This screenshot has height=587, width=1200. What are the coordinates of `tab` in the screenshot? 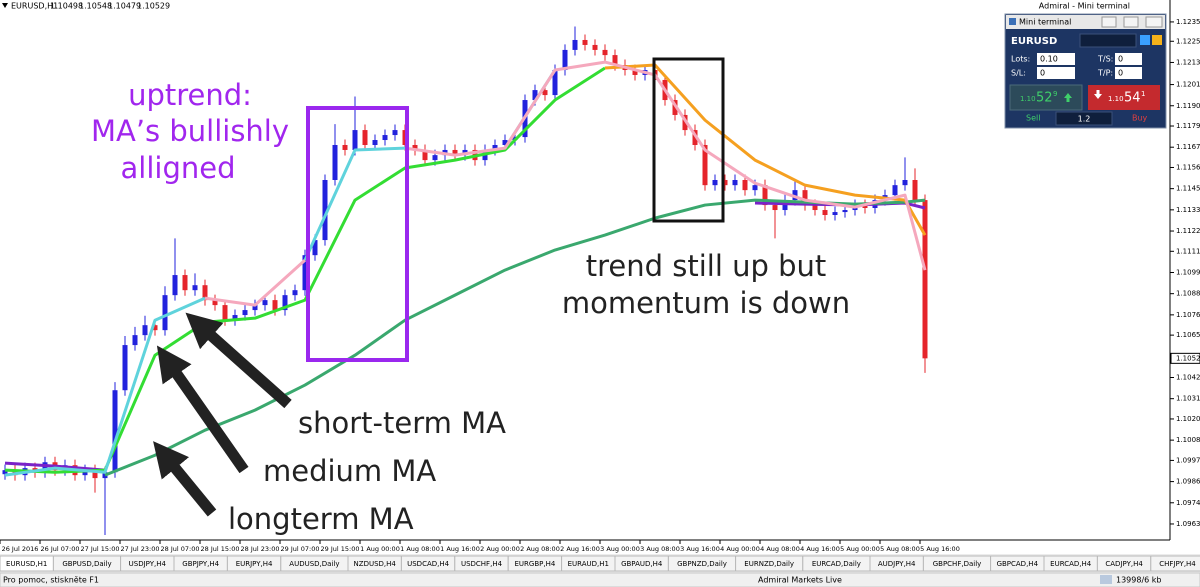 It's located at (1175, 563).